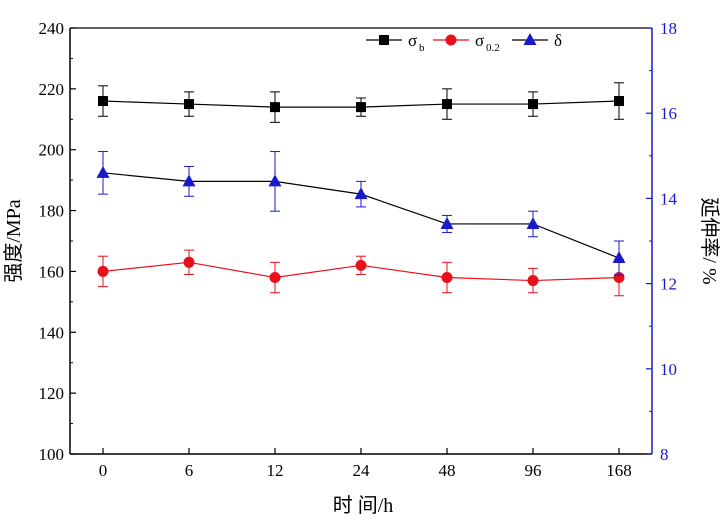  What do you see at coordinates (668, 28) in the screenshot?
I see `y-right-tick-label: 18` at bounding box center [668, 28].